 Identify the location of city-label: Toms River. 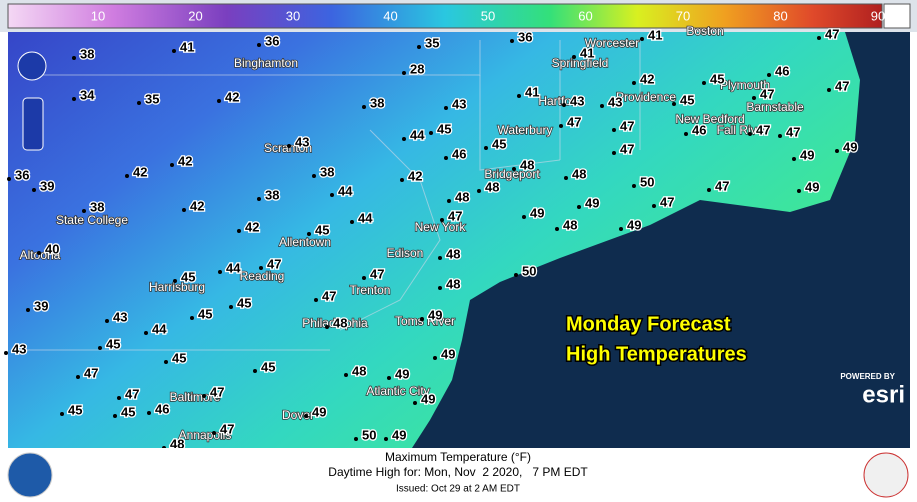
(425, 321).